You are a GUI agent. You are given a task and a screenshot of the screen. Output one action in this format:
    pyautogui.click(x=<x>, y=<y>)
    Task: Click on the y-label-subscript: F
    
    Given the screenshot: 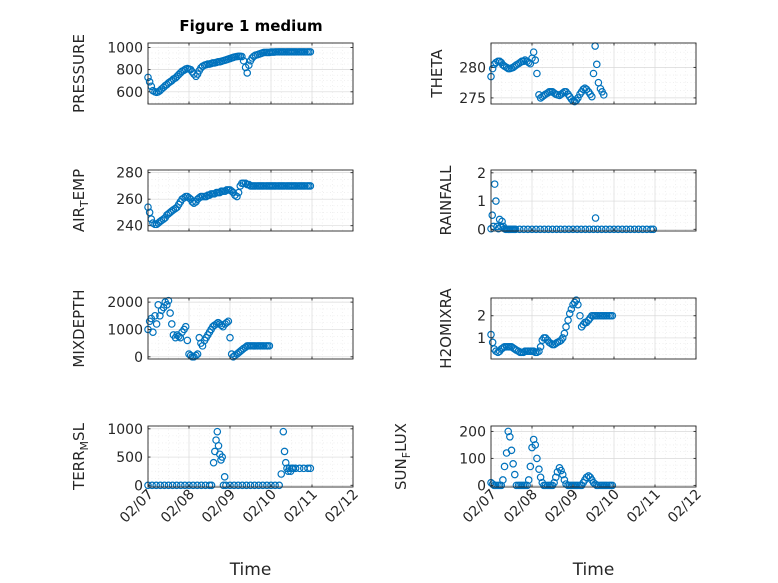 What is the action you would take?
    pyautogui.click(x=406, y=455)
    